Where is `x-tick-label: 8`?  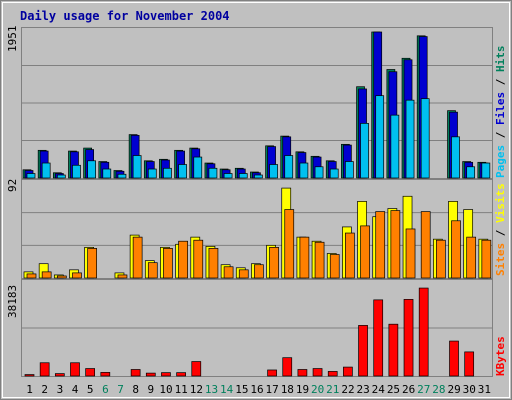 x-tick-label: 8 is located at coordinates (135, 389).